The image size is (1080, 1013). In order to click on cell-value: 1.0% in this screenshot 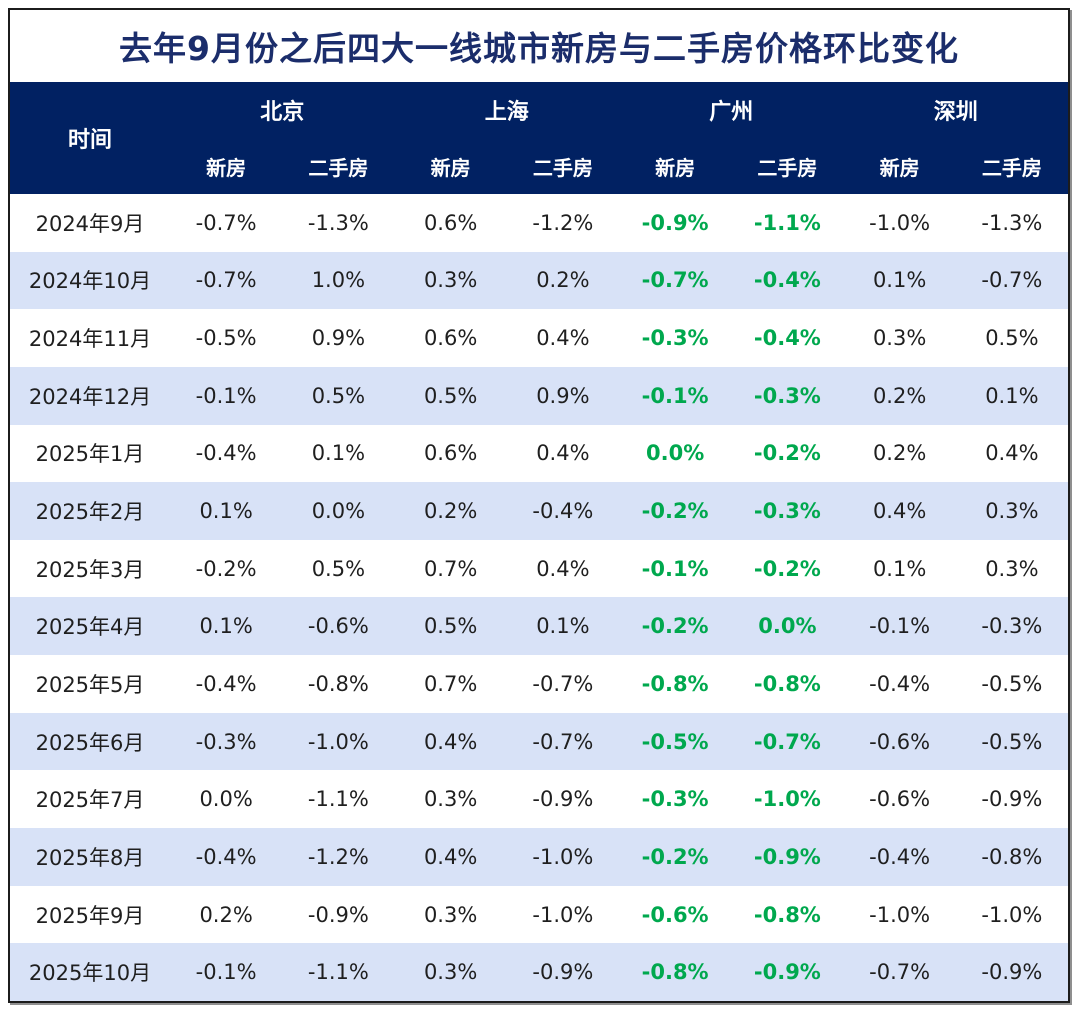, I will do `click(338, 280)`.